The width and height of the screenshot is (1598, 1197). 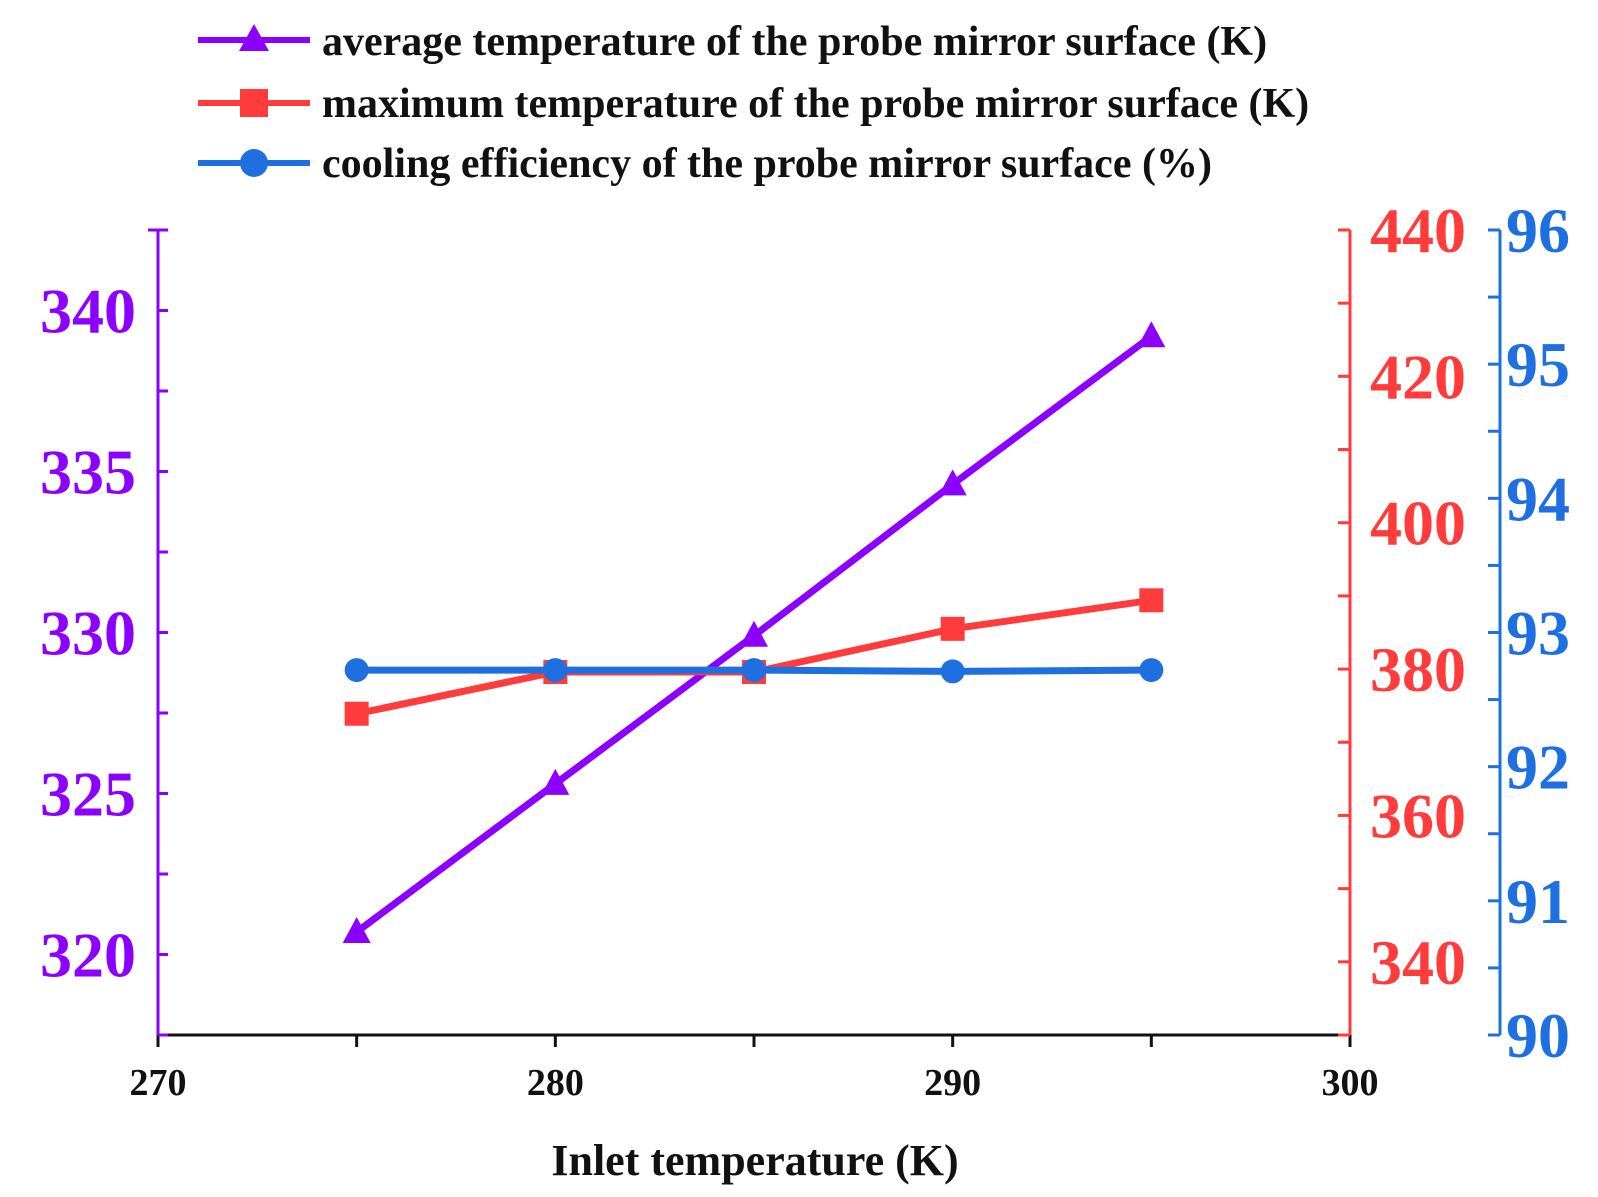 I want to click on legend-marker-avg, so click(x=254, y=37).